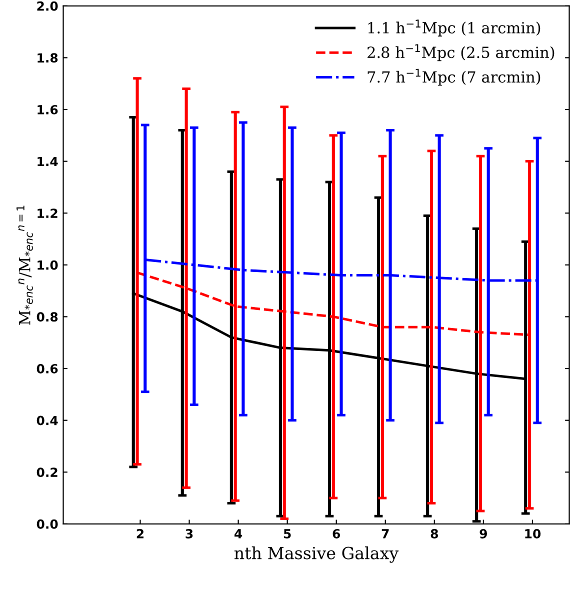  Describe the element at coordinates (140, 533) in the screenshot. I see `x-tick-label: 2` at that location.